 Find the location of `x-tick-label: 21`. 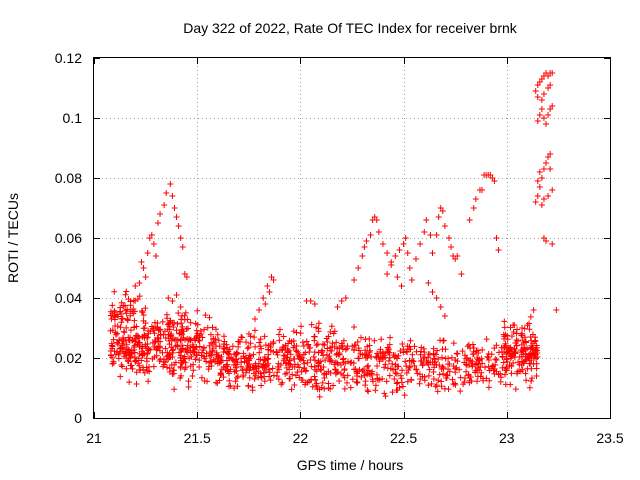

x-tick-label: 21 is located at coordinates (94, 438).